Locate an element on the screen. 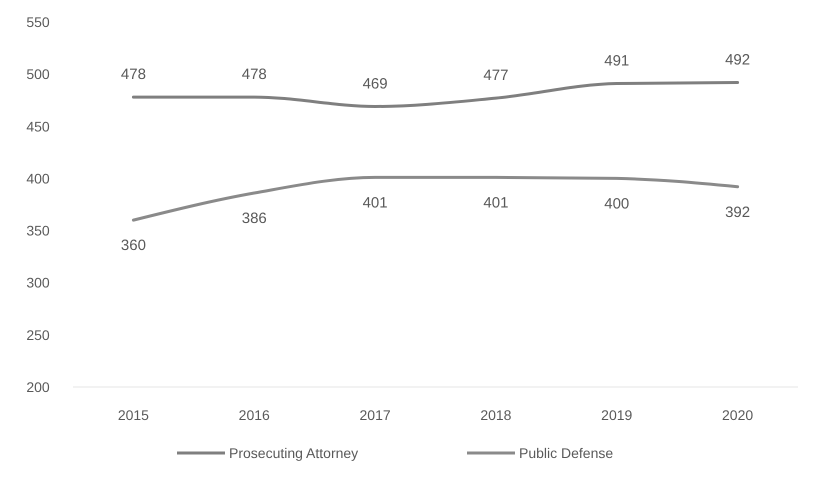  data-label: 386 is located at coordinates (254, 219).